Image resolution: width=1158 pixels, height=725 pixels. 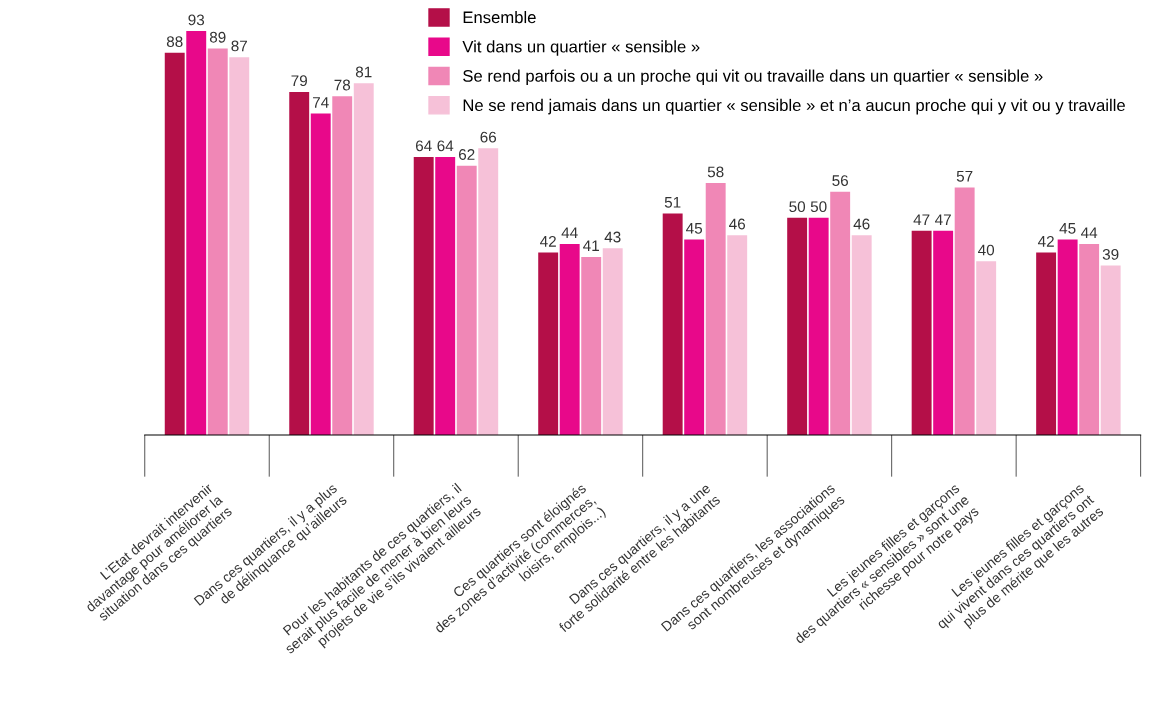 I want to click on data-label: 56, so click(x=840, y=180).